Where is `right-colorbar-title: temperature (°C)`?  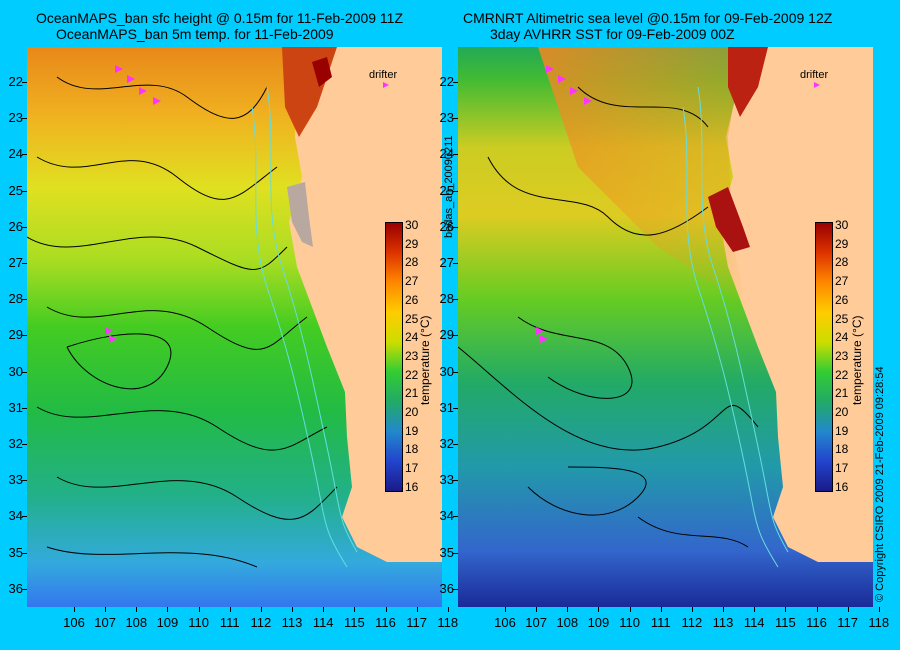
right-colorbar-title: temperature (°C) is located at coordinates (857, 360).